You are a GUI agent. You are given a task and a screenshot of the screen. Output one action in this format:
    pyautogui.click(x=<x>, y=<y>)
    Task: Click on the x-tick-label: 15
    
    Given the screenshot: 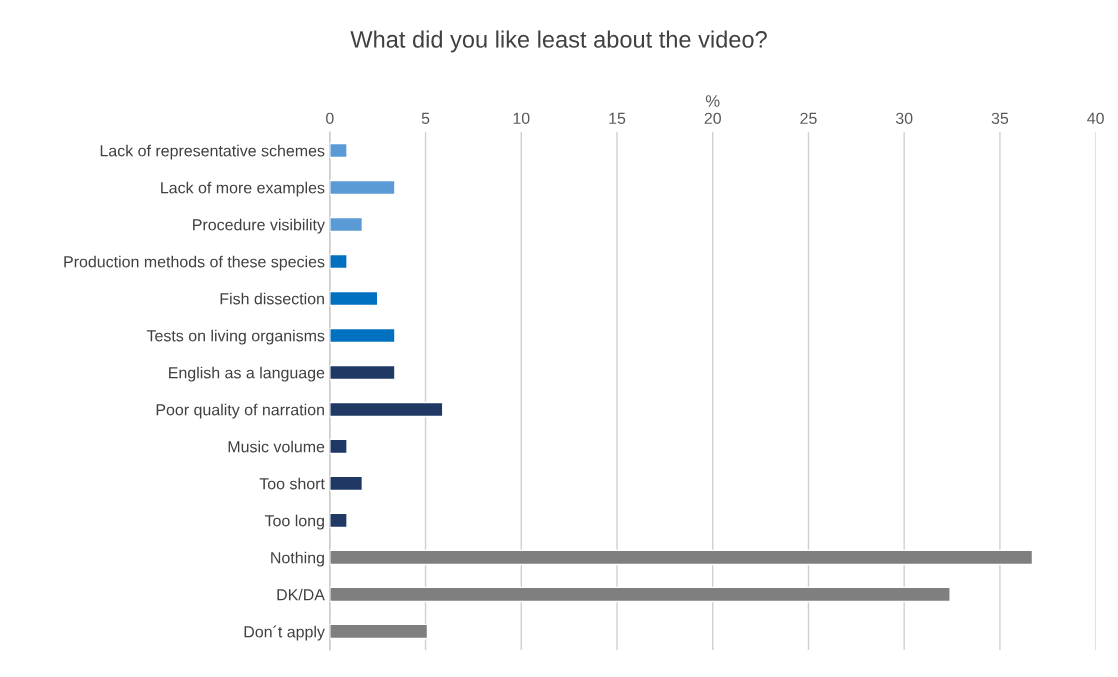 What is the action you would take?
    pyautogui.click(x=617, y=118)
    